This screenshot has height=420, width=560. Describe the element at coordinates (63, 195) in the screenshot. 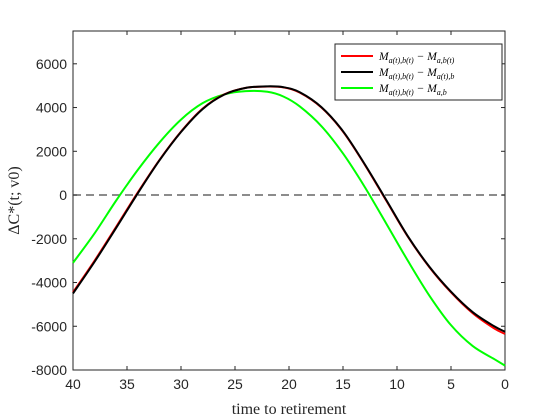

I see `y-tick-label: 0` at that location.